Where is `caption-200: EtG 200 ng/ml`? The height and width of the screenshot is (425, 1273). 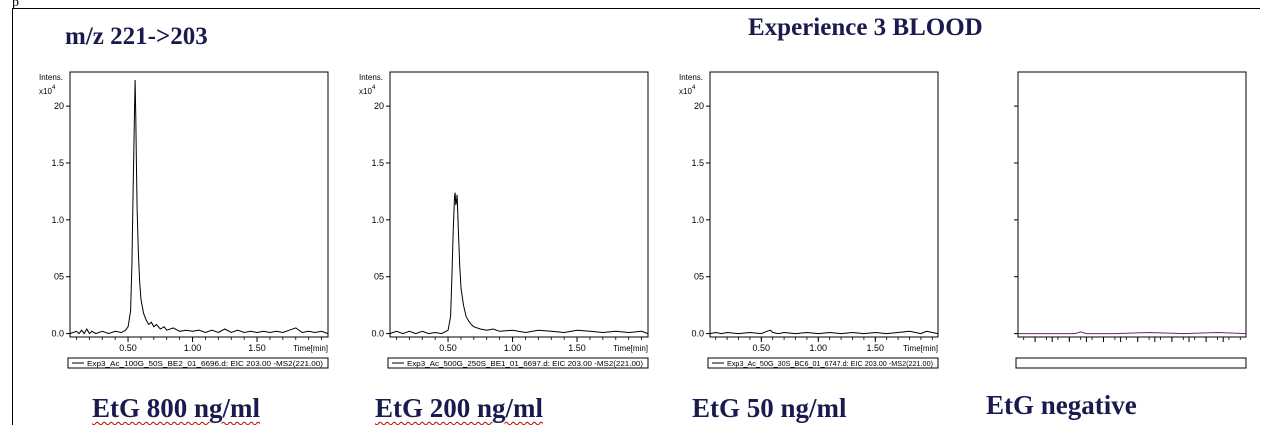
caption-200: EtG 200 ng/ml is located at coordinates (459, 408).